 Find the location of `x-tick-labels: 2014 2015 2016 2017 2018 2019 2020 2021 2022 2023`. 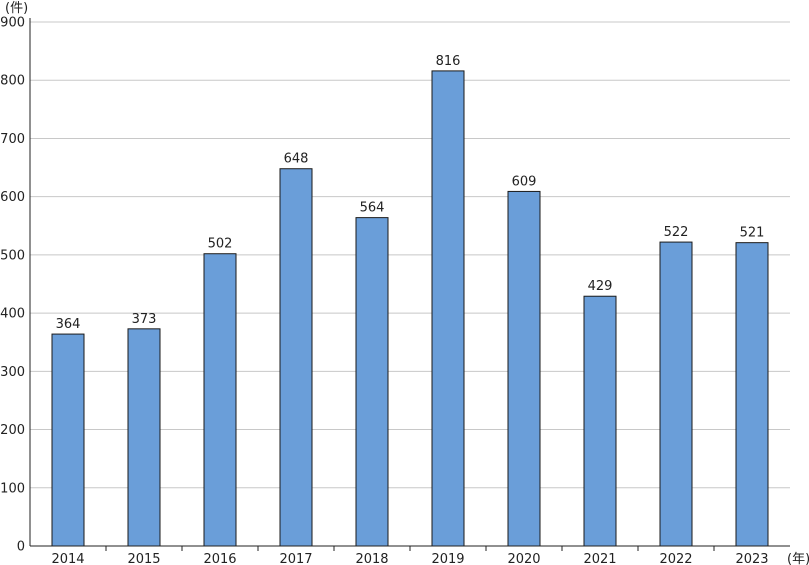

x-tick-labels: 2014 2015 2016 2017 2018 2019 2020 2021 2022 2023 is located at coordinates (409, 558).